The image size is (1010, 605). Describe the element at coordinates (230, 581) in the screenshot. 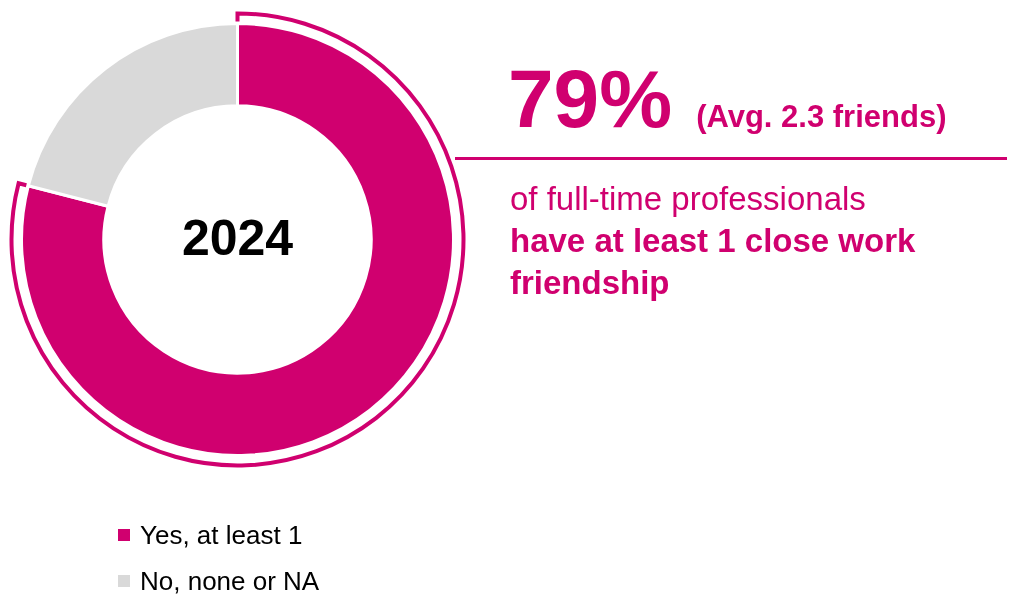

I see `legend-label: No, none or NA` at that location.